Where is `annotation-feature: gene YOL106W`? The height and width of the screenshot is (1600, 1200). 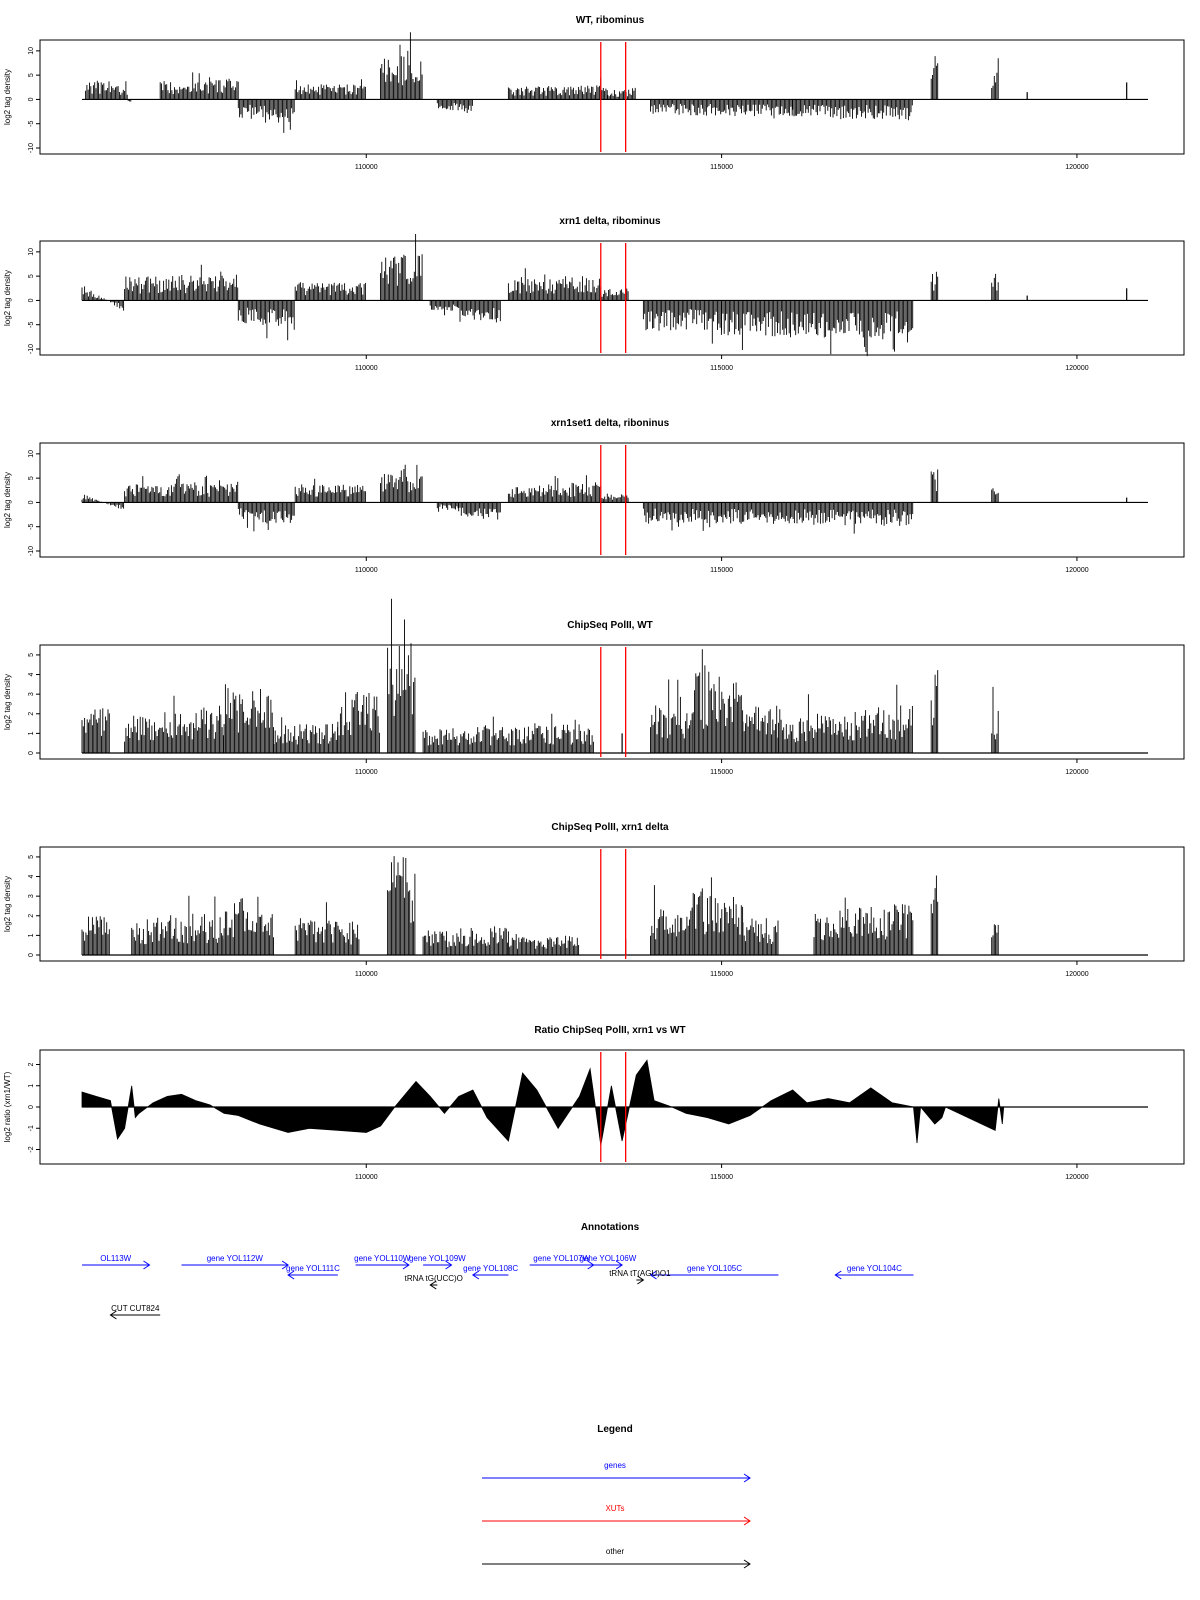
annotation-feature: gene YOL106W is located at coordinates (608, 1262).